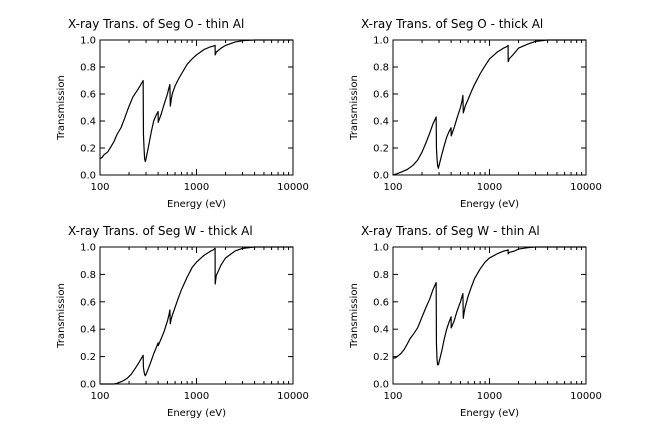 The image size is (646, 436). Describe the element at coordinates (156, 24) in the screenshot. I see `chart-title: X-ray Trans. of Seg O - thin Al` at that location.